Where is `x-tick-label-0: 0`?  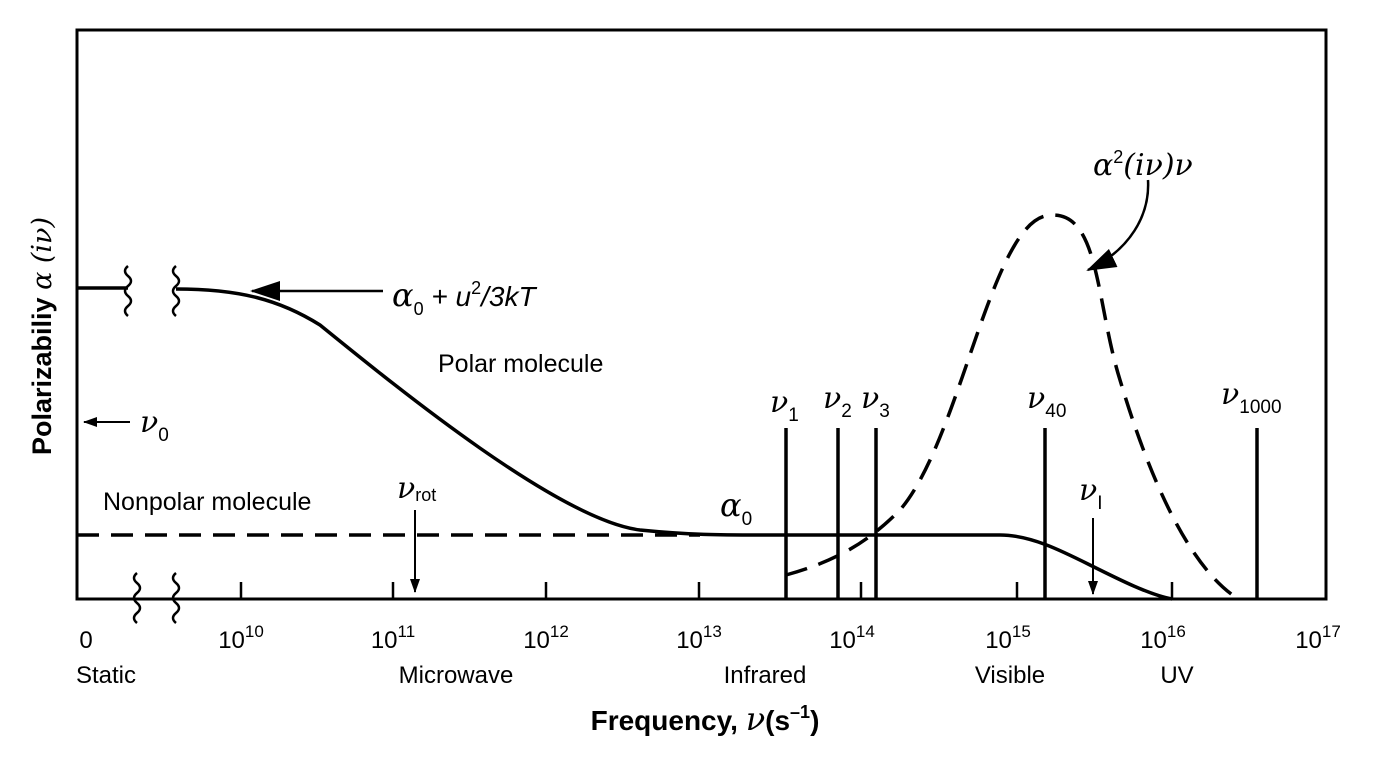
x-tick-label-0: 0 is located at coordinates (85, 640).